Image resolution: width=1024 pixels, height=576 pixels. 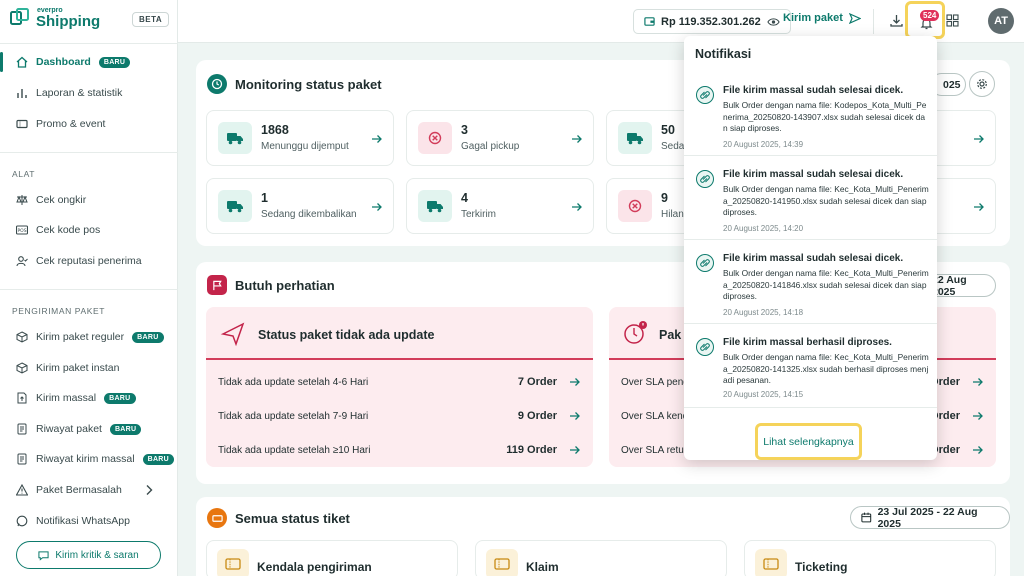 I want to click on see-more-button: Lihat selengkapnya, so click(x=808, y=441).